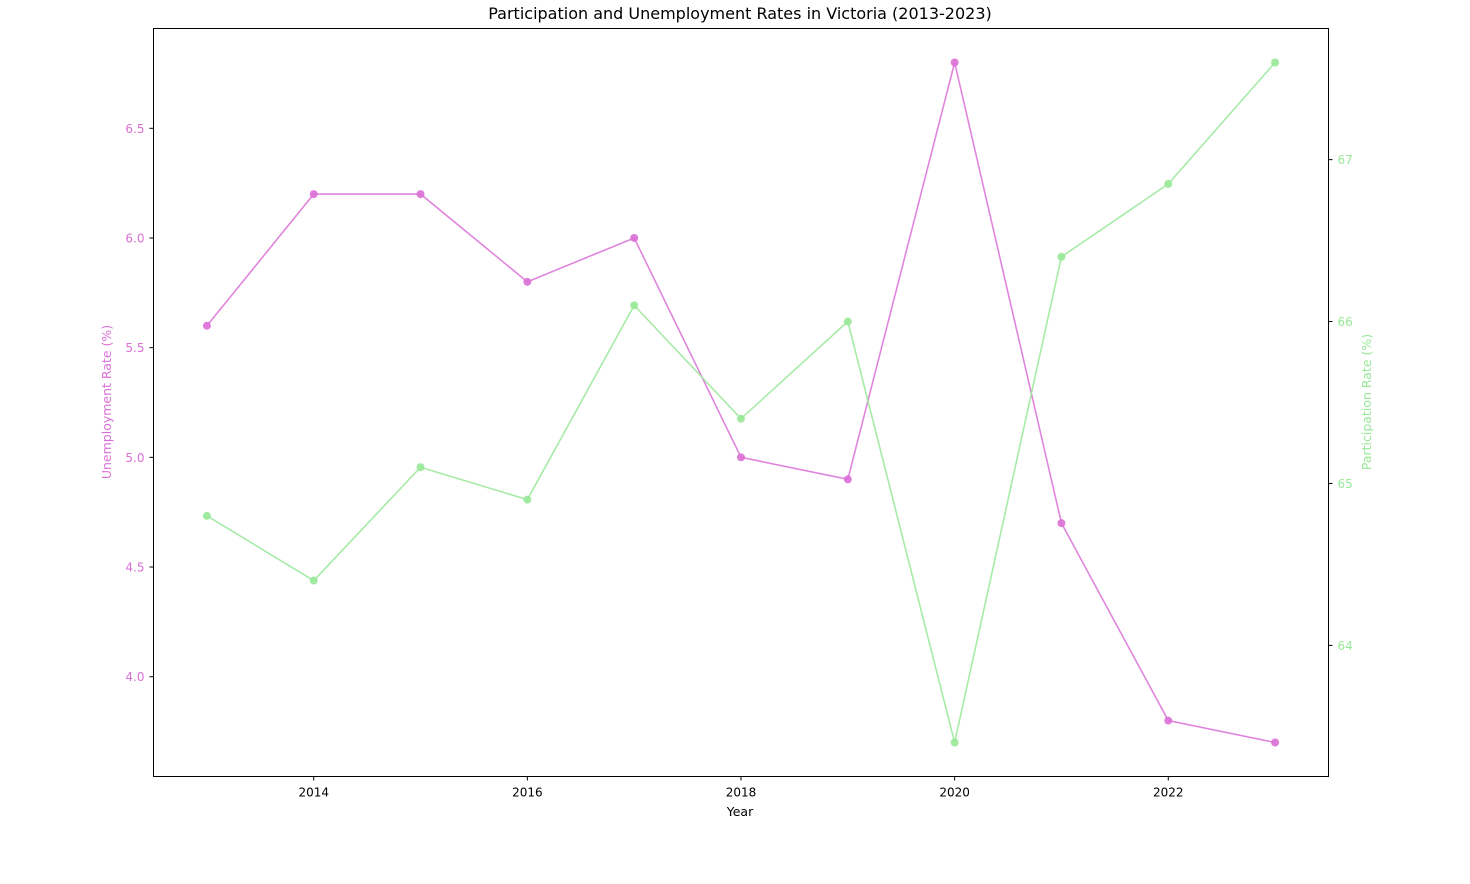 This screenshot has height=884, width=1470. Describe the element at coordinates (1168, 793) in the screenshot. I see `x-tick-label: 2022` at that location.